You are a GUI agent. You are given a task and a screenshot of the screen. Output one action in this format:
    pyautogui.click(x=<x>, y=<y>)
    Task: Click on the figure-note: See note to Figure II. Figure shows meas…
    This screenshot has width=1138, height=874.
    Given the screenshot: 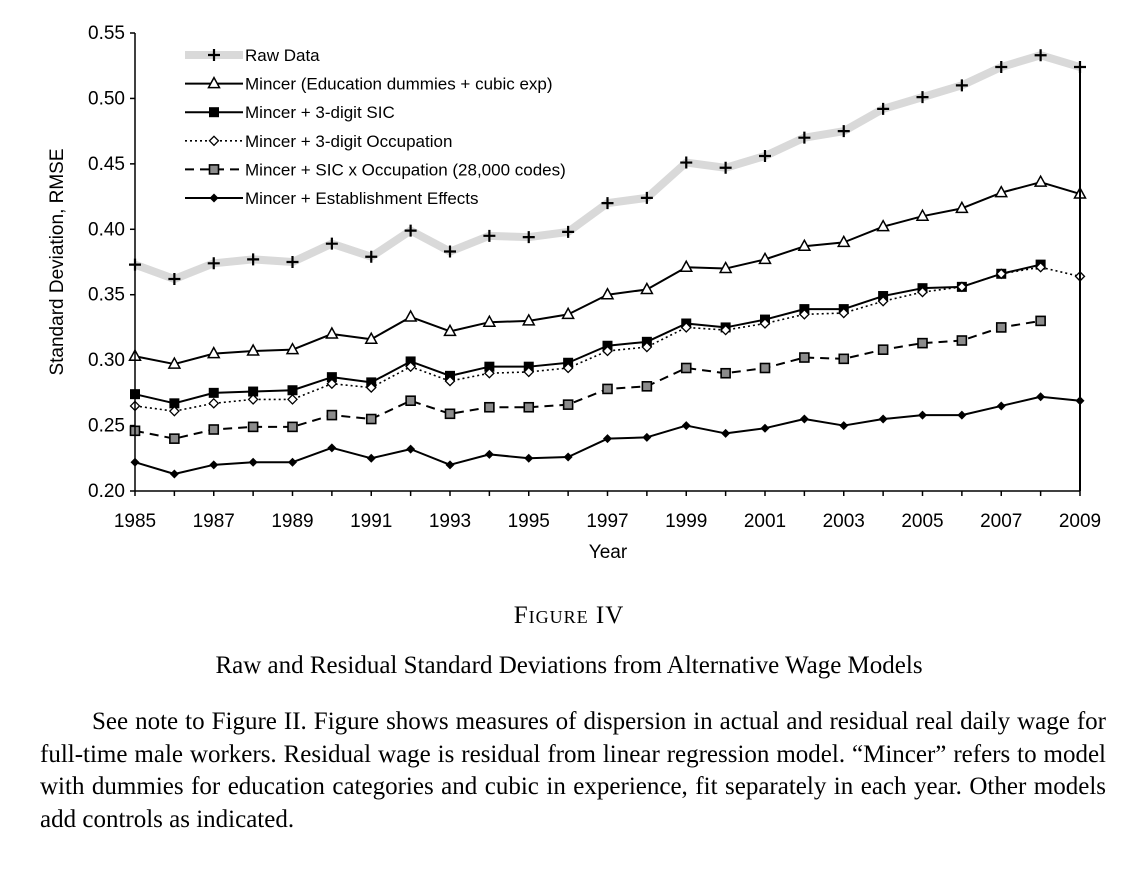 What is the action you would take?
    pyautogui.click(x=573, y=770)
    